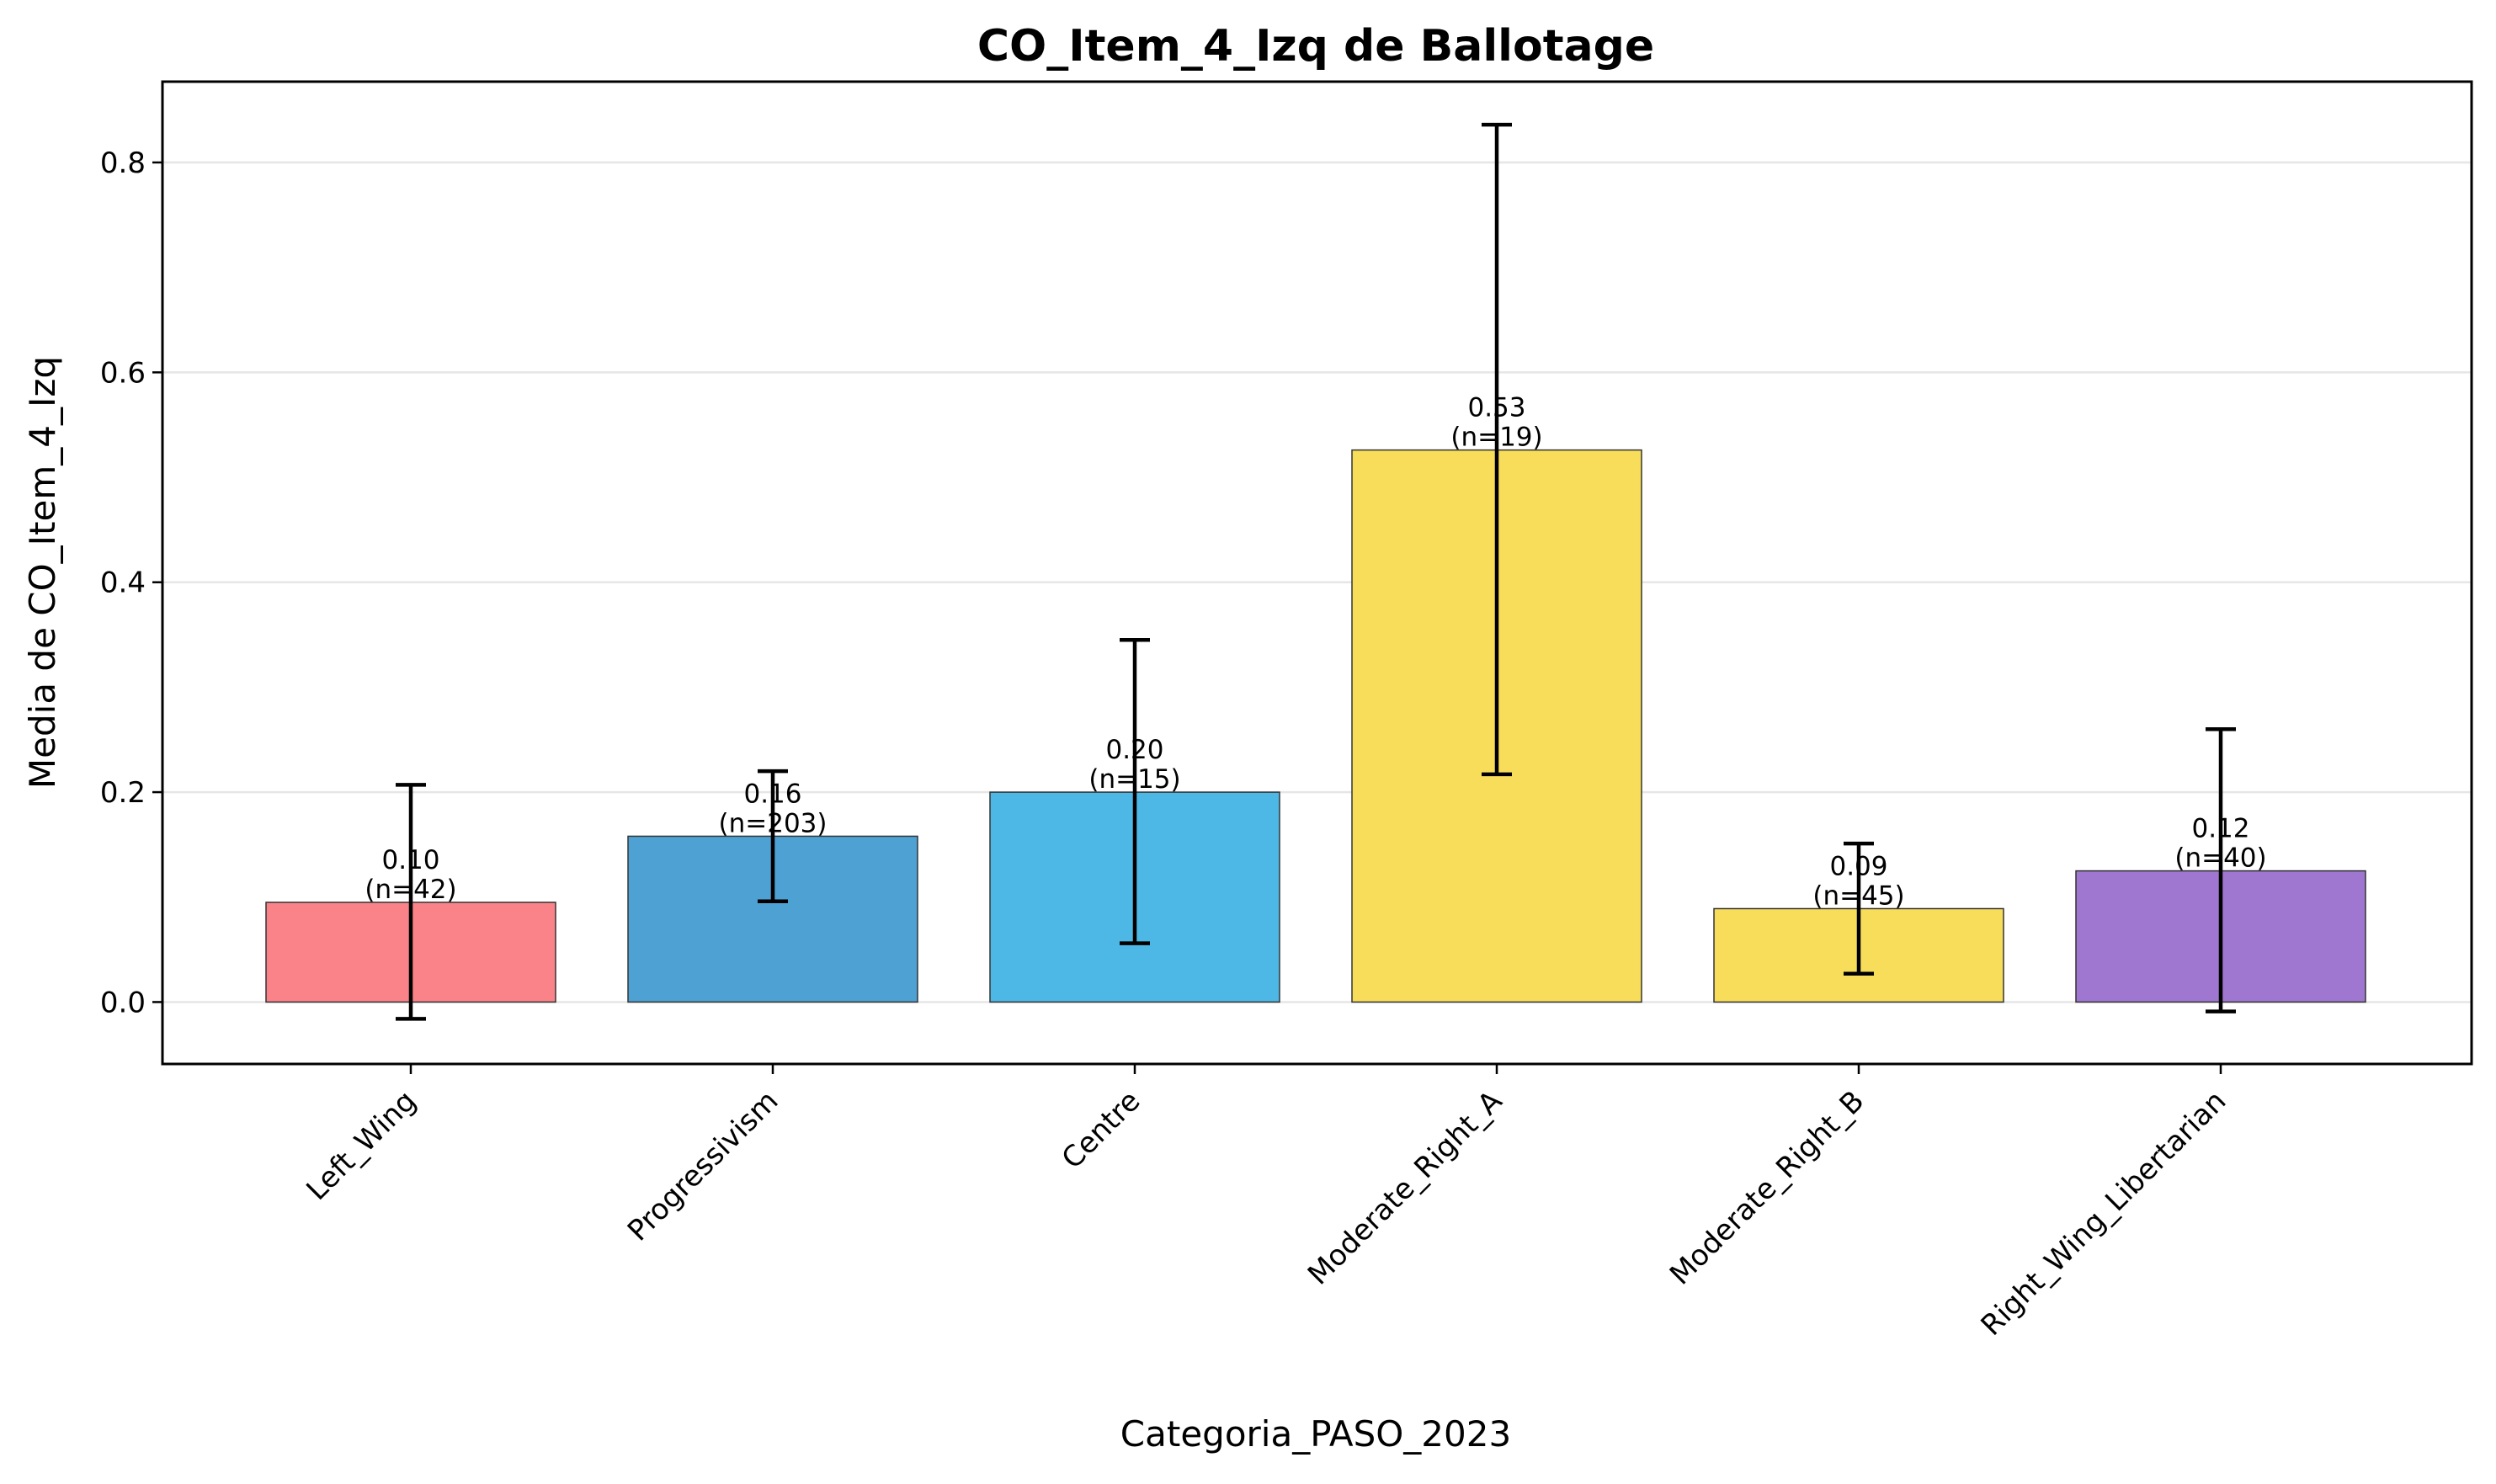 The width and height of the screenshot is (2496, 1484). I want to click on value-label: 0.09, so click(1858, 866).